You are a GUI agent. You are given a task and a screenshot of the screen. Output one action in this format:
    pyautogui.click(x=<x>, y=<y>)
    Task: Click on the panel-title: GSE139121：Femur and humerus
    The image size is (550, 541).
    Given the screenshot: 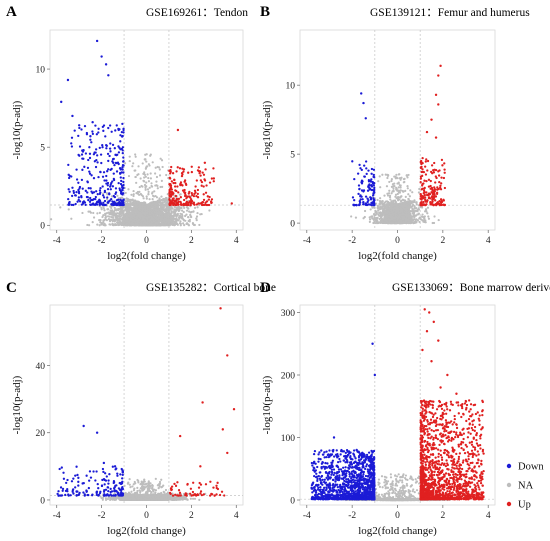 What is the action you would take?
    pyautogui.click(x=450, y=13)
    